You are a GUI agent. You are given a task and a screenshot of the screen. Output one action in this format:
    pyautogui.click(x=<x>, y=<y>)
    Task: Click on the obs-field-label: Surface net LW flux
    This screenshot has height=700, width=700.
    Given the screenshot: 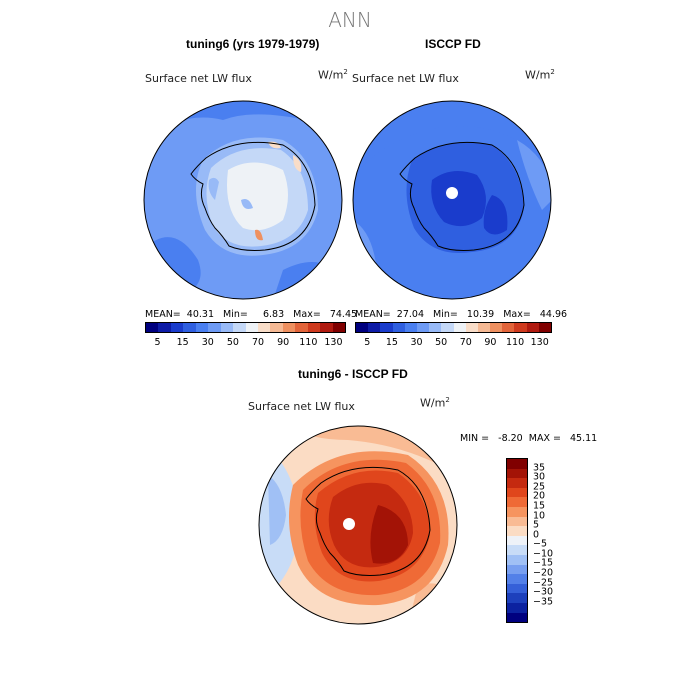 What is the action you would take?
    pyautogui.click(x=405, y=78)
    